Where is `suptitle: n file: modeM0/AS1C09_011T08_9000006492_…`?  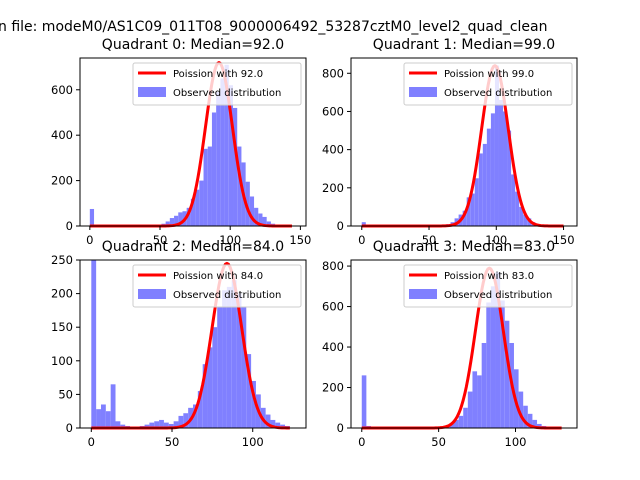 suptitle: n file: modeM0/AS1C09_011T08_9000006492_… is located at coordinates (273, 27).